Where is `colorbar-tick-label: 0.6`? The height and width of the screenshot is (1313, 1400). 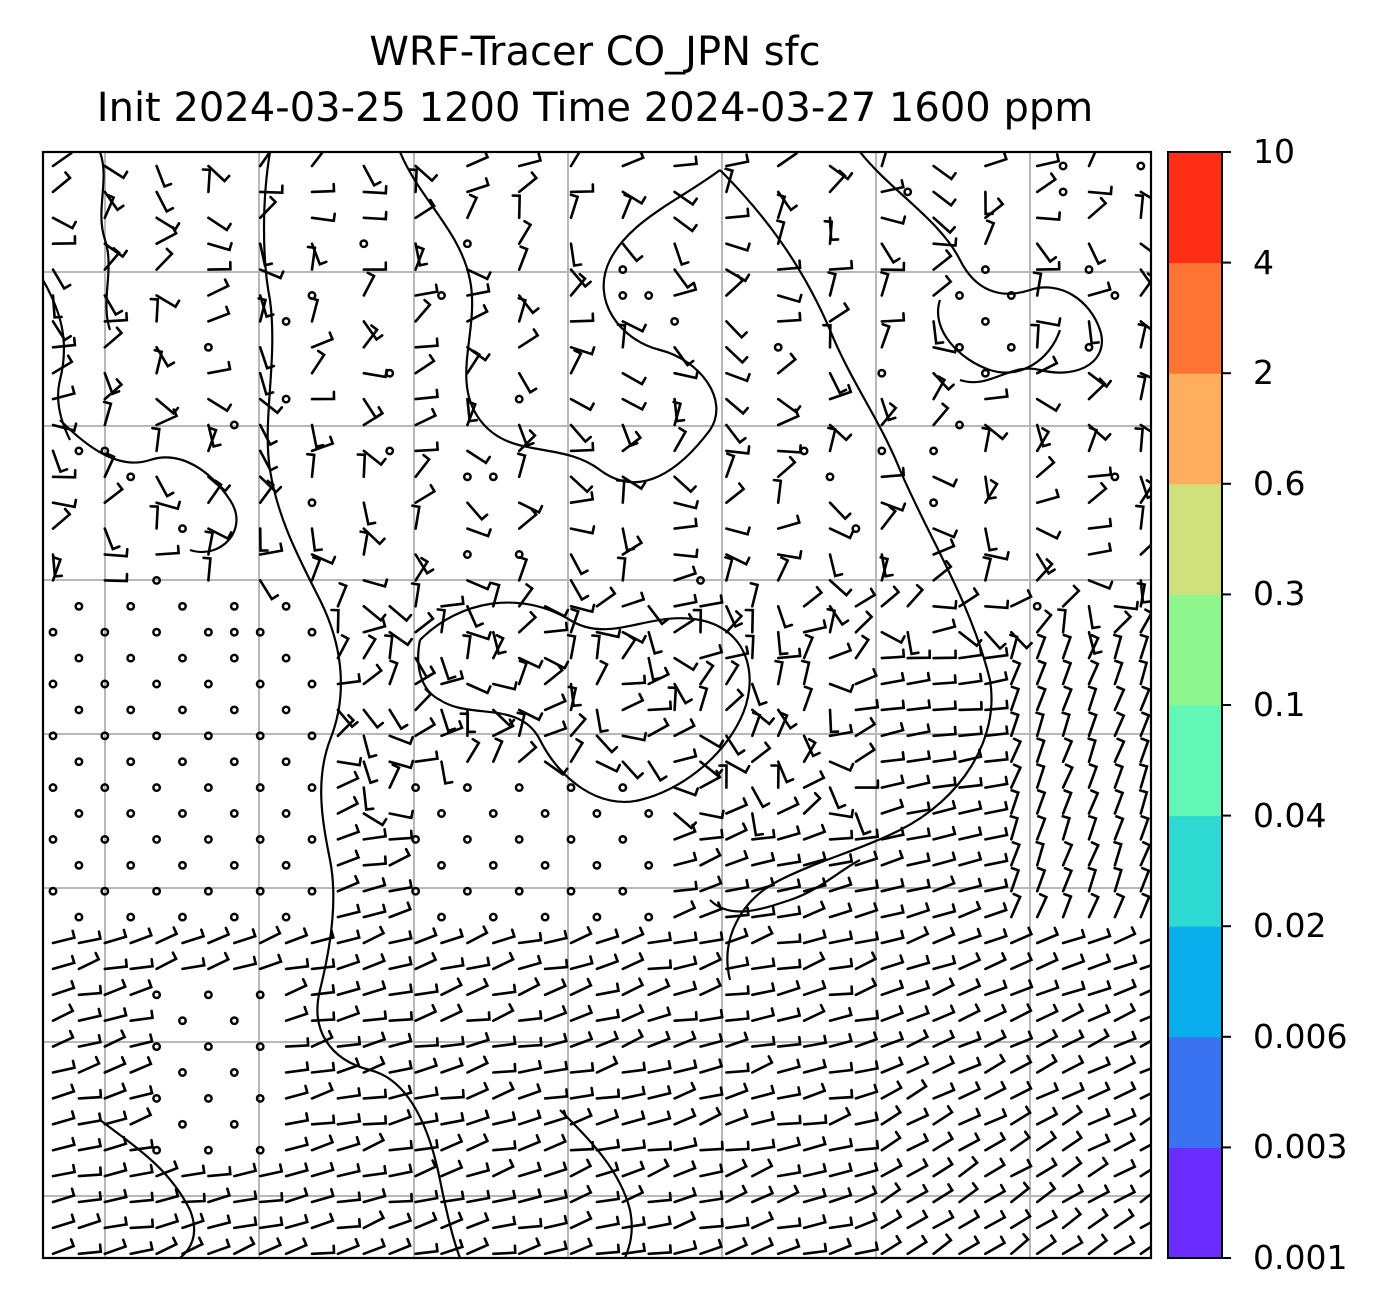
colorbar-tick-label: 0.6 is located at coordinates (1279, 483).